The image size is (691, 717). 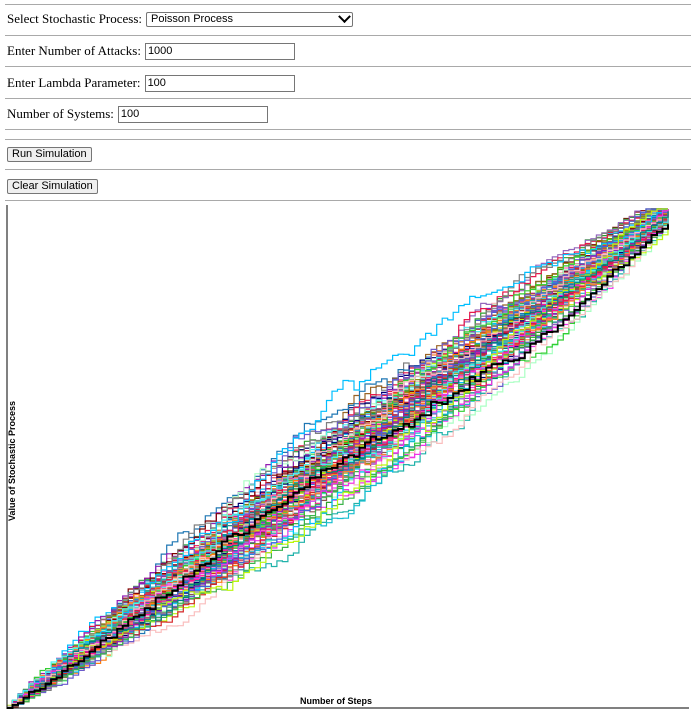 I want to click on attacks-row: Enter Number of Attacks: 1000, so click(x=151, y=51).